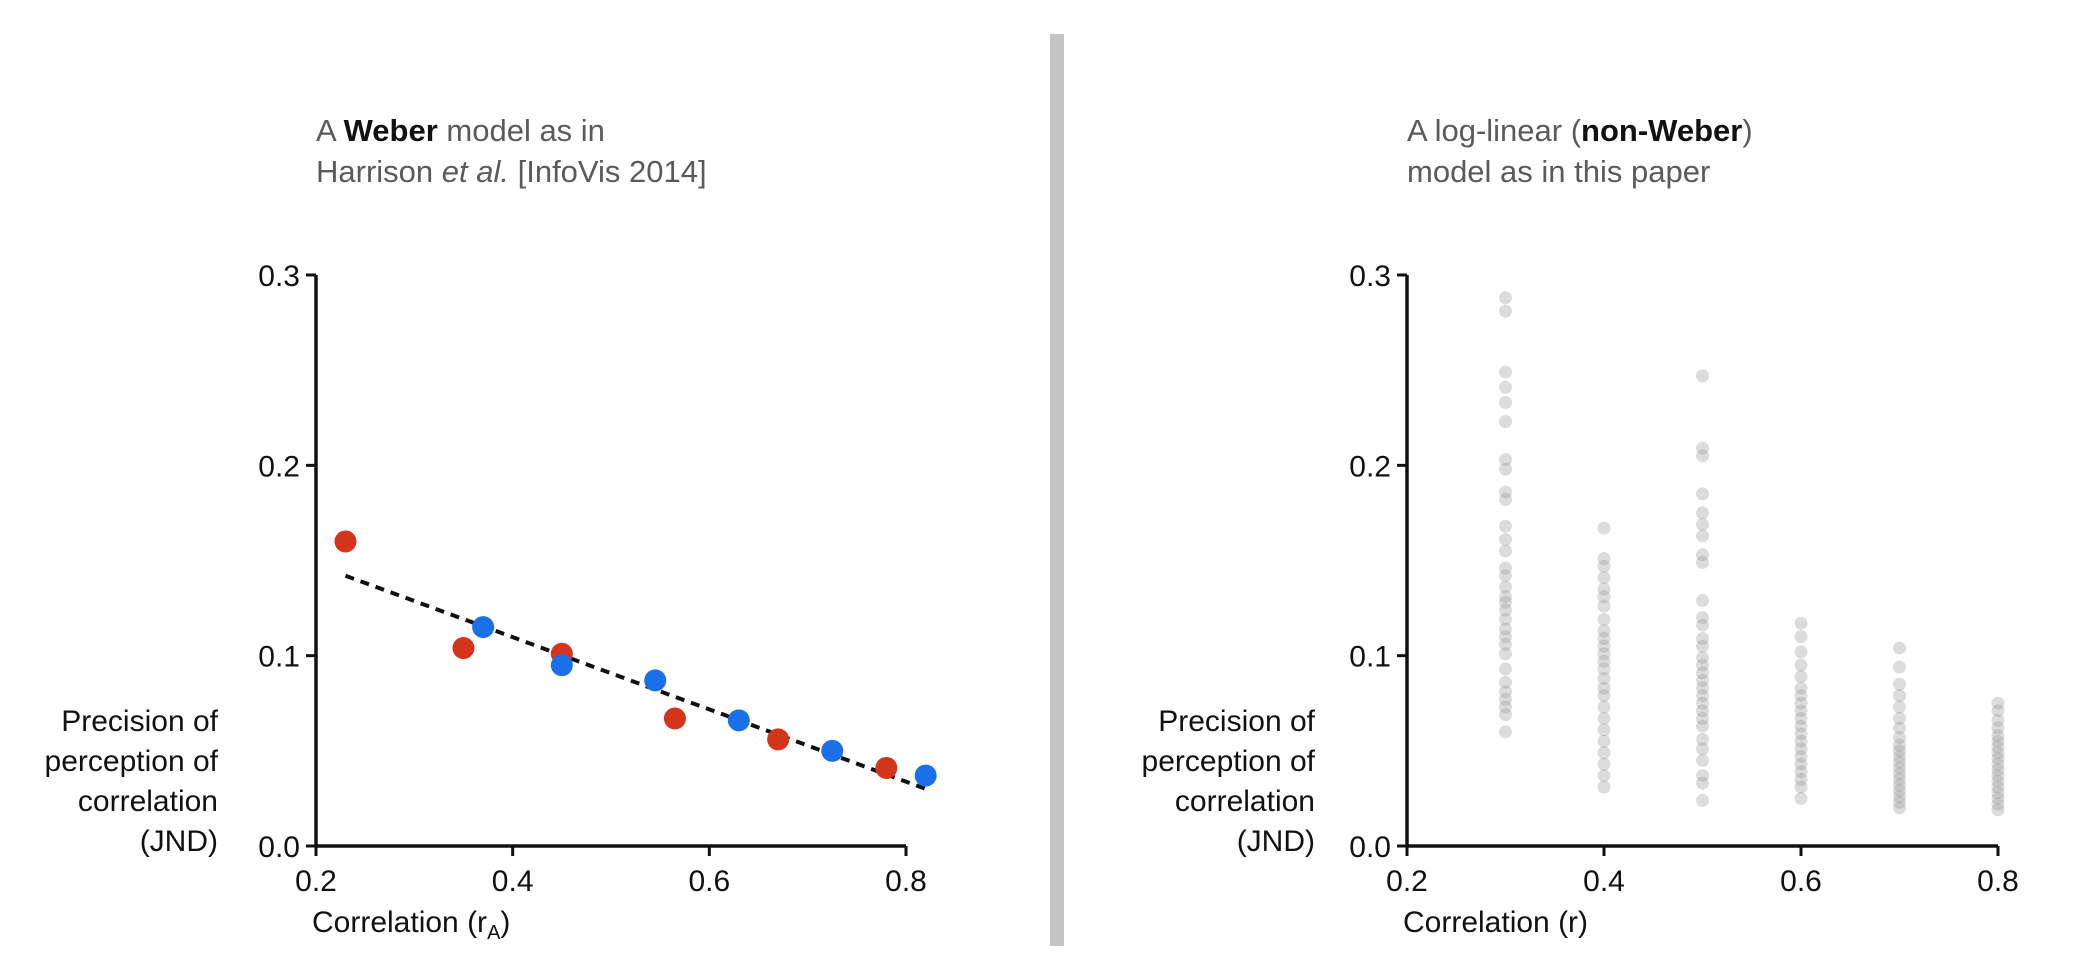 Image resolution: width=2093 pixels, height=964 pixels. What do you see at coordinates (1998, 881) in the screenshot?
I see `right-x-tick-label: 0.8` at bounding box center [1998, 881].